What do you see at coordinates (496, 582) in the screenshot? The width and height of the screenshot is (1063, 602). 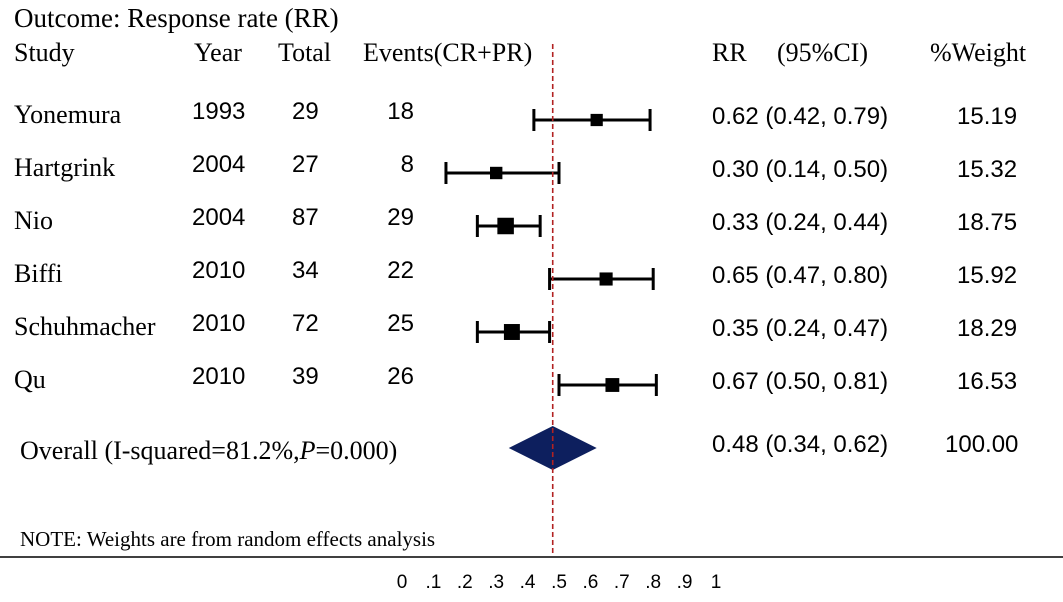 I see `x-tick-label: .3` at bounding box center [496, 582].